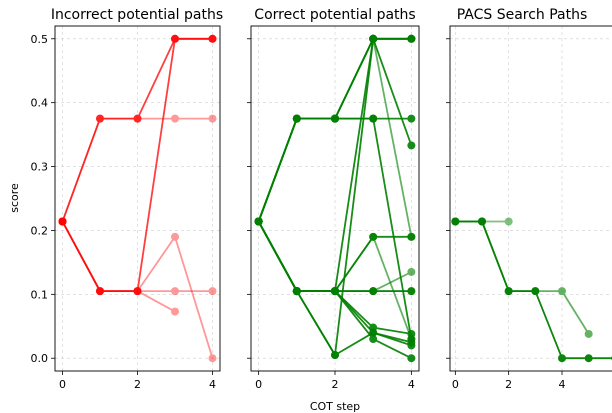  Describe the element at coordinates (137, 15) in the screenshot. I see `panel-title: Incorrect potential paths` at that location.